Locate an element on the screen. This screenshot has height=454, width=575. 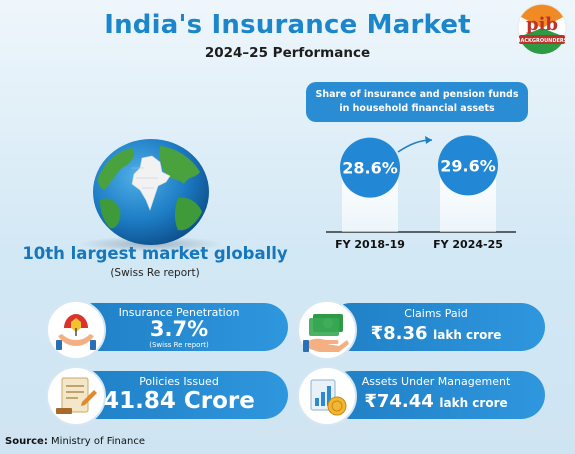
assets-value: ₹74.44 is located at coordinates (399, 401).